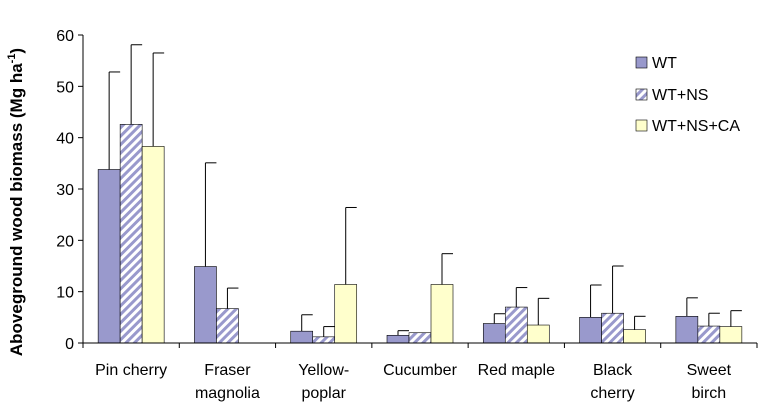 The height and width of the screenshot is (406, 758). What do you see at coordinates (323, 382) in the screenshot?
I see `x-category-label: Yellow-poplar` at bounding box center [323, 382].